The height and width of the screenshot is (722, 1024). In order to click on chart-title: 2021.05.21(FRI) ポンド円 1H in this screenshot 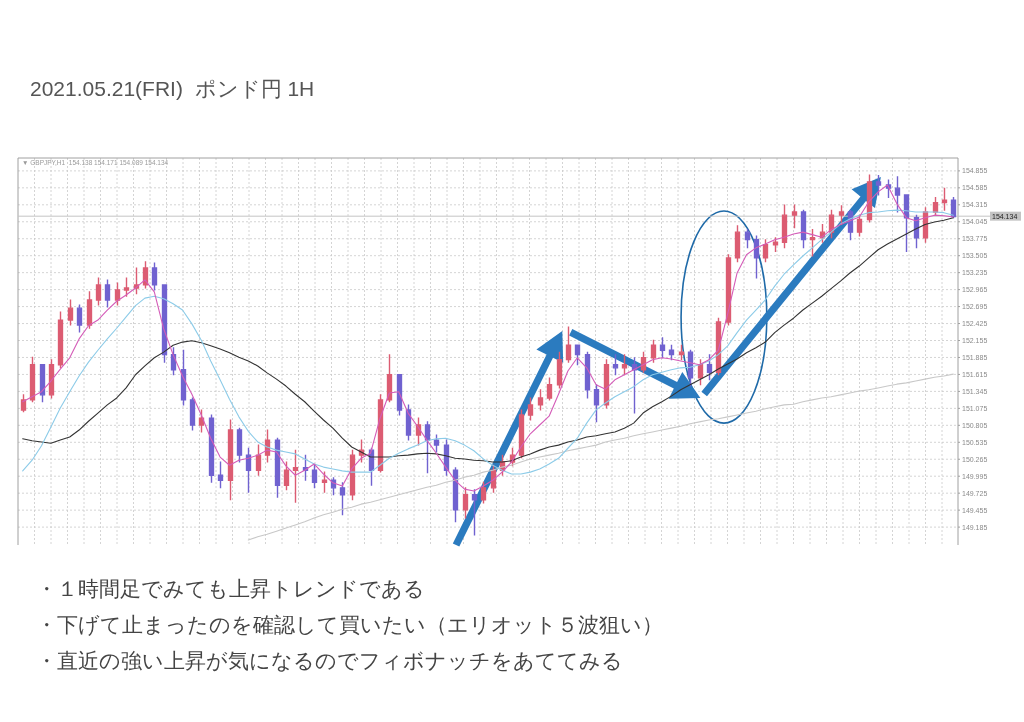, I will do `click(172, 88)`.